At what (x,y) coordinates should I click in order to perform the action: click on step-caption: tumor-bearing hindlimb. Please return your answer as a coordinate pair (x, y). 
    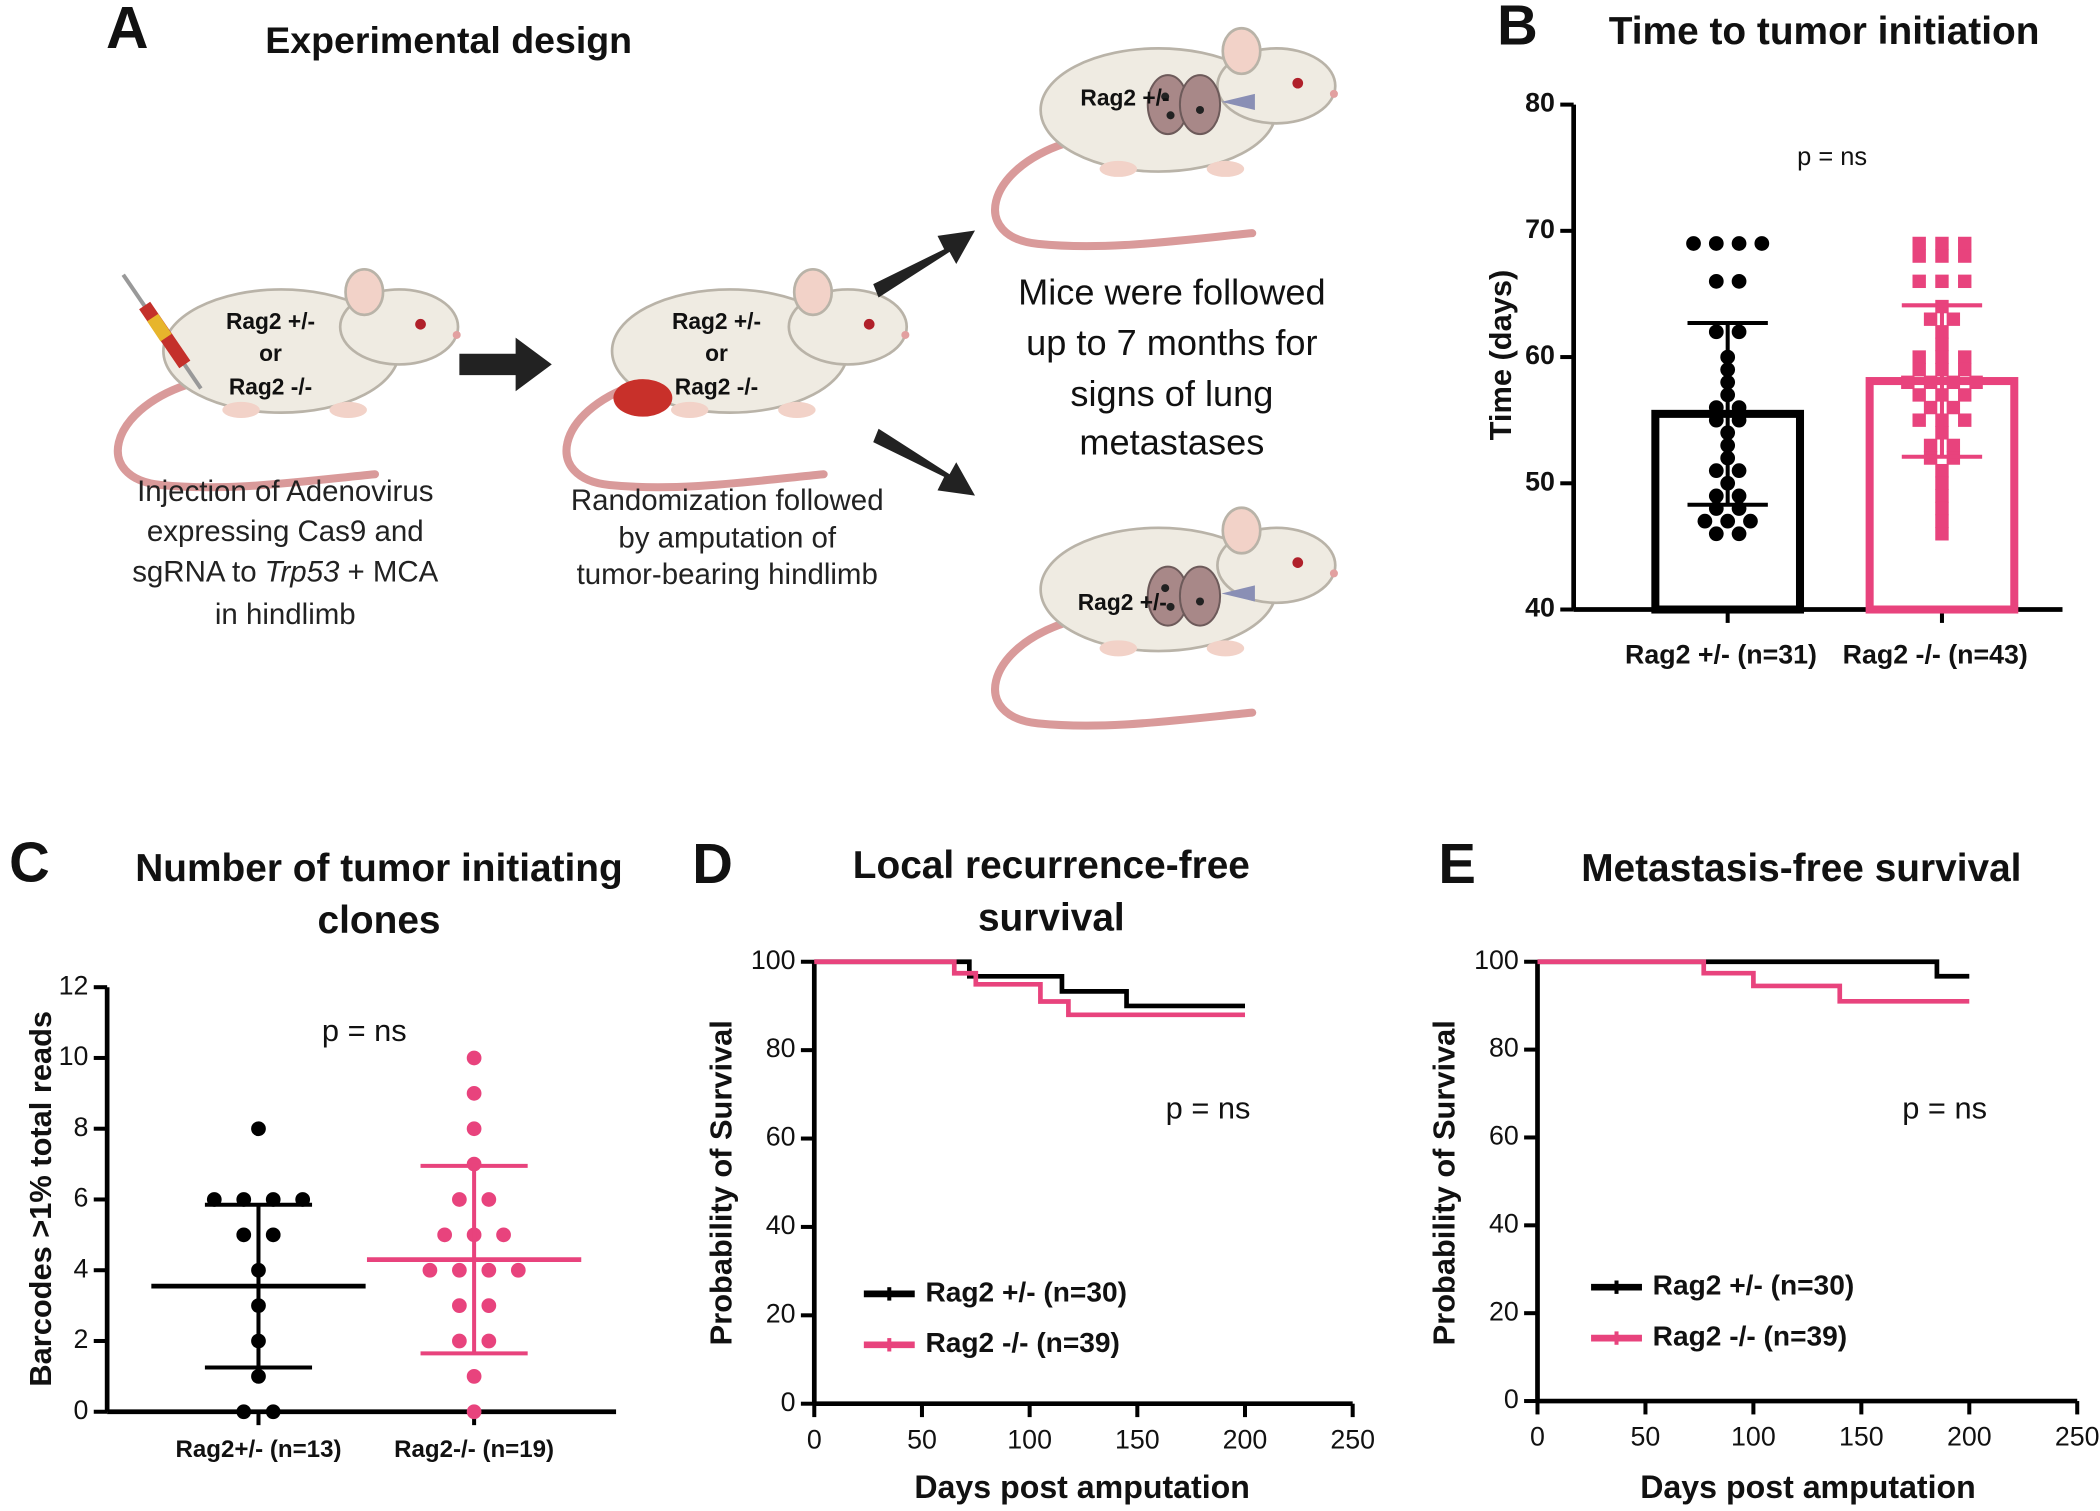
    Looking at the image, I should click on (727, 574).